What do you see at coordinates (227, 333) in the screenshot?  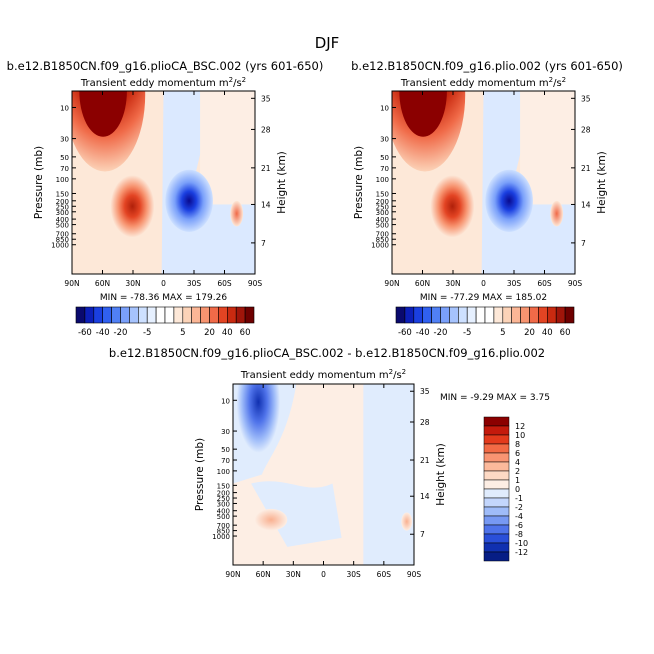 I see `colorbar-label: 40` at bounding box center [227, 333].